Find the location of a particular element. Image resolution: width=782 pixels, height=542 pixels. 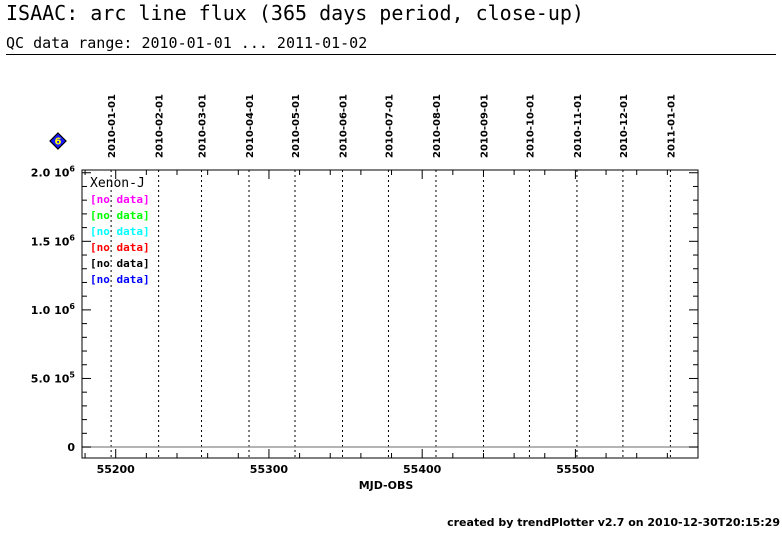

date-marker-label: 2010-11-01 is located at coordinates (578, 126).